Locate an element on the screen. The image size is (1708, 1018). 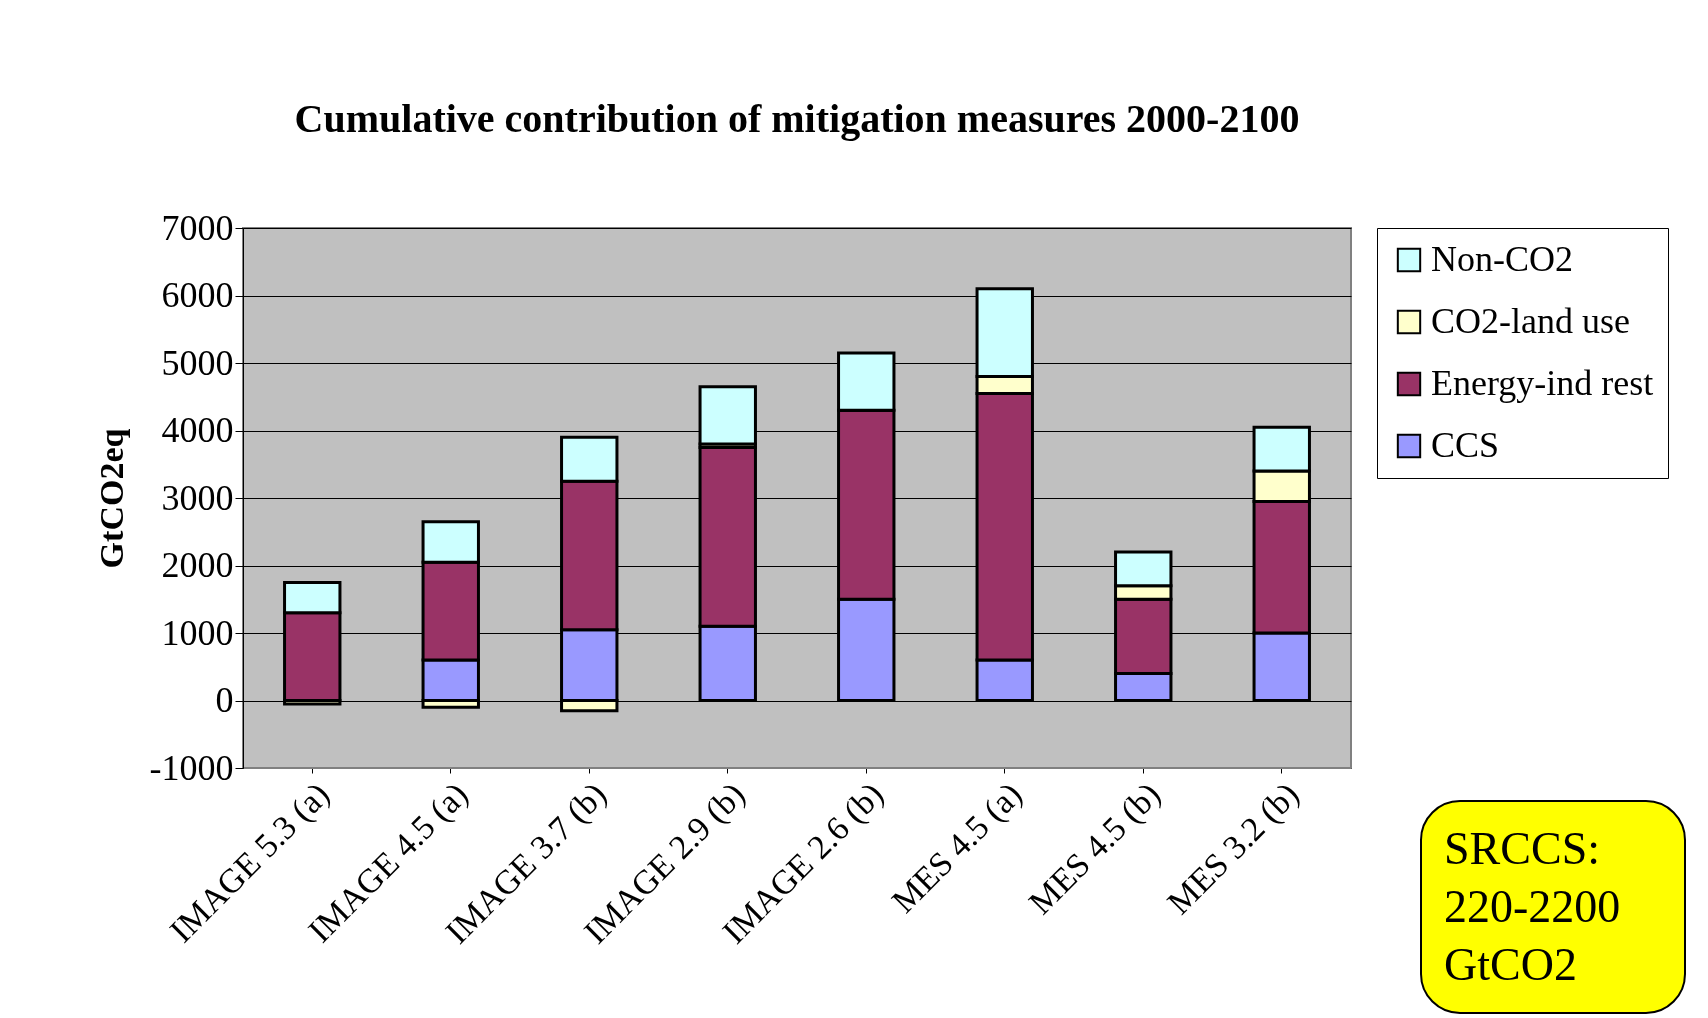
callout-box: SRCCS: 220-2200 GtCO2 is located at coordinates (1553, 907).